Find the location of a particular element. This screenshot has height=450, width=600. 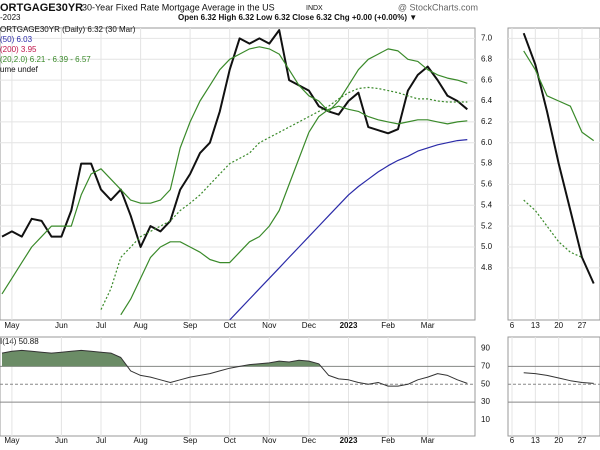

y-tick-label: 7.0 is located at coordinates (487, 38).